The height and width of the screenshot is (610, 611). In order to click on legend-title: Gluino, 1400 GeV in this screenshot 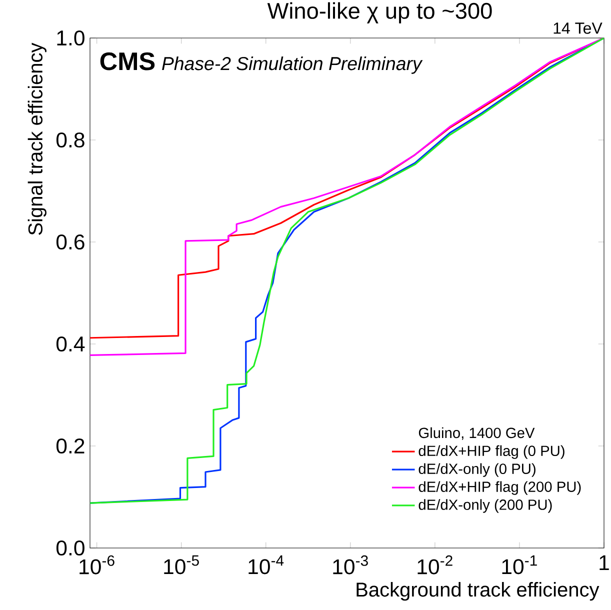, I will do `click(476, 433)`.